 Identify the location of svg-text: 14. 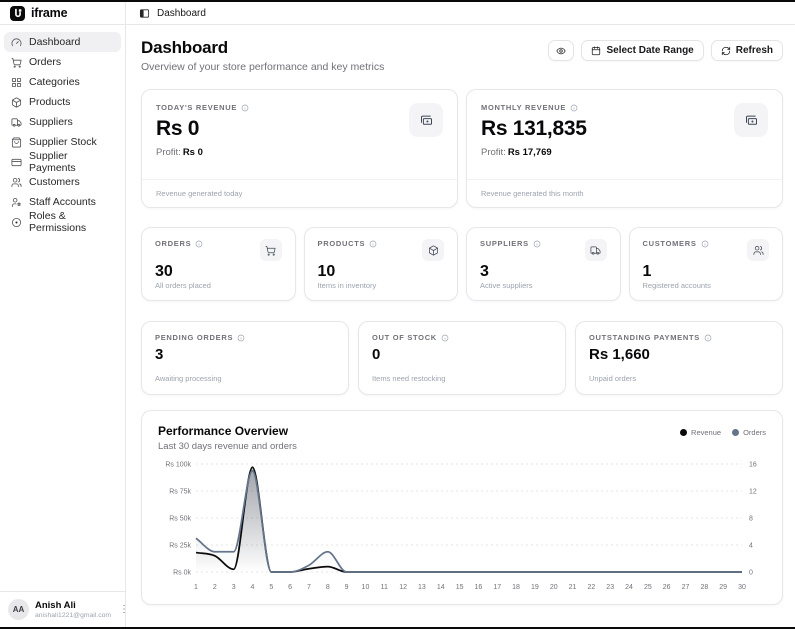
(441, 587).